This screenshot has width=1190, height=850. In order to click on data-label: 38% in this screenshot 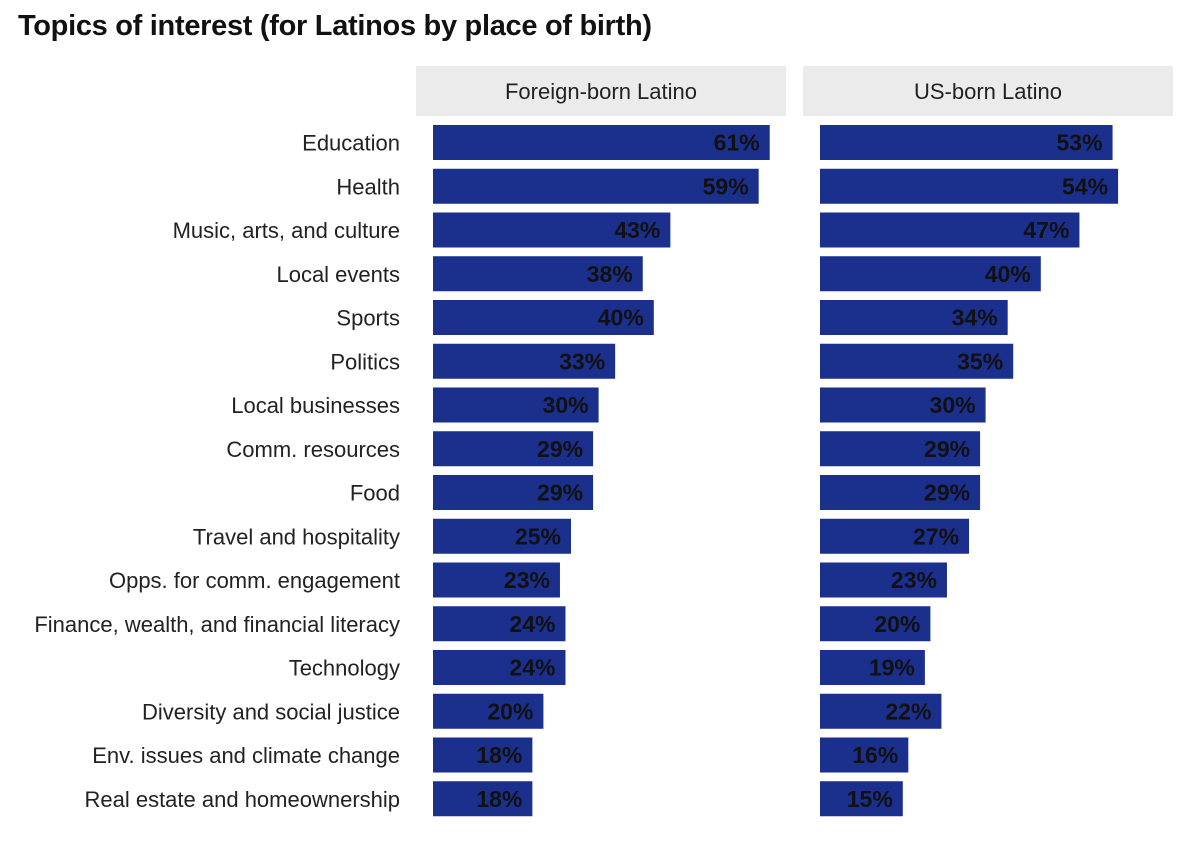, I will do `click(610, 274)`.